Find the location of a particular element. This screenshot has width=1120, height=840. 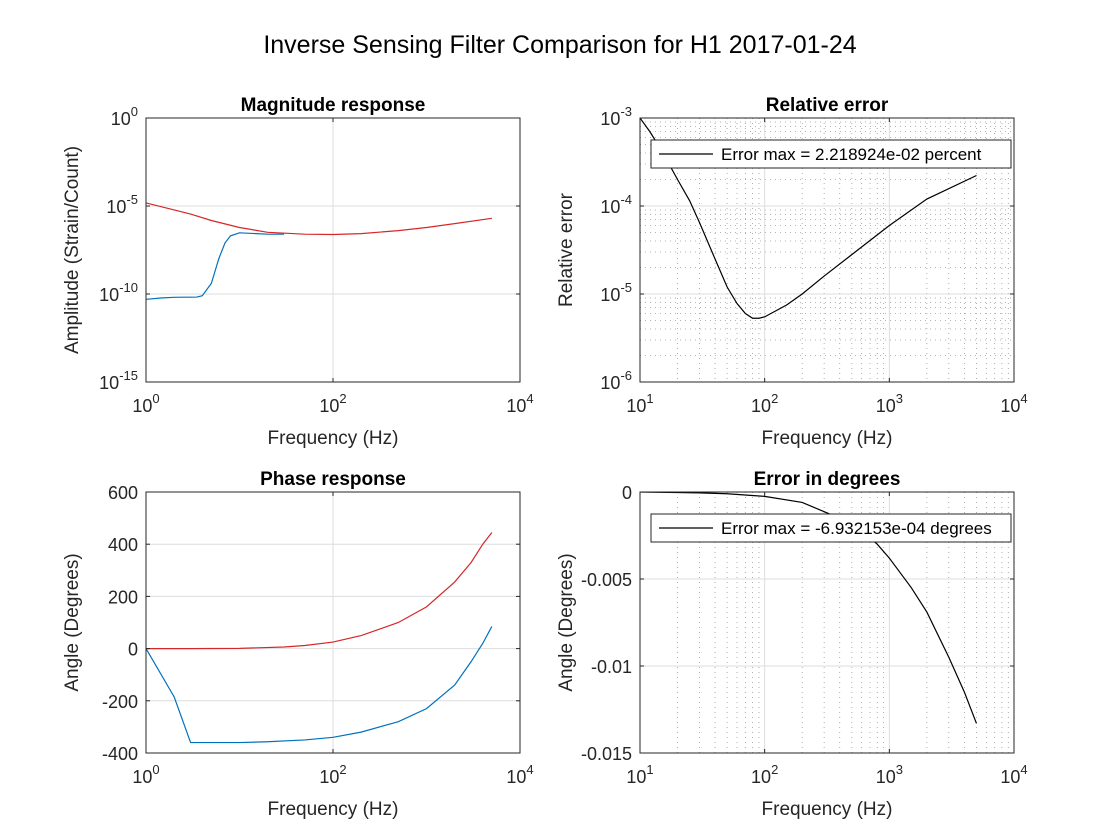

y-axis-label: Amplitude (Strain/Count) is located at coordinates (72, 250).